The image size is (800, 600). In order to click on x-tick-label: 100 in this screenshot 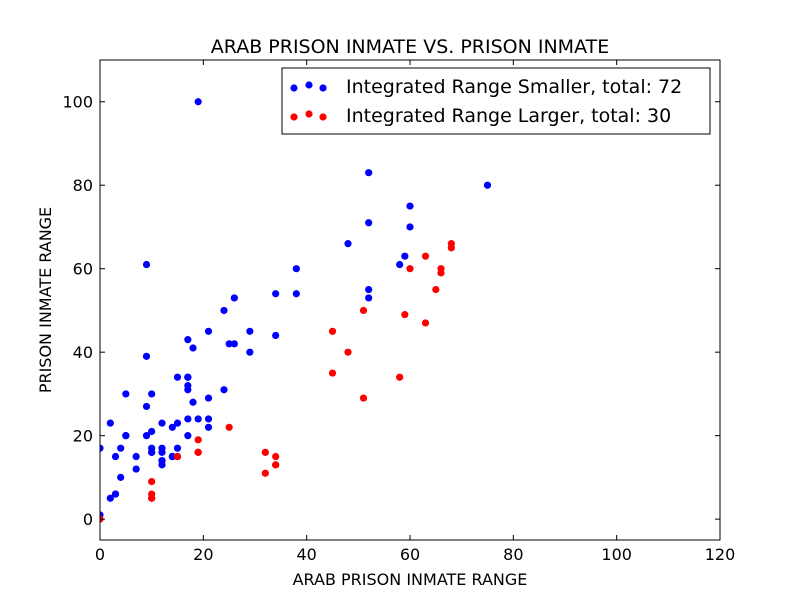, I will do `click(616, 554)`.